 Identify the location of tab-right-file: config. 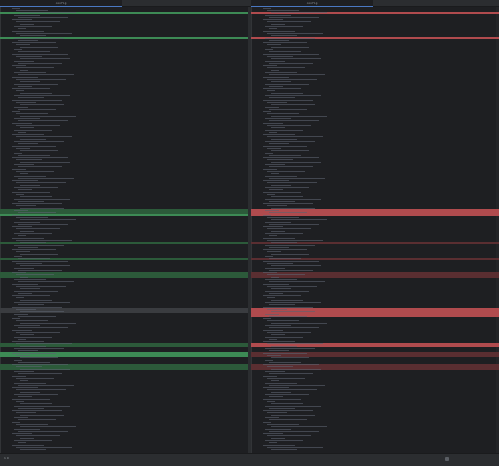
(312, 3).